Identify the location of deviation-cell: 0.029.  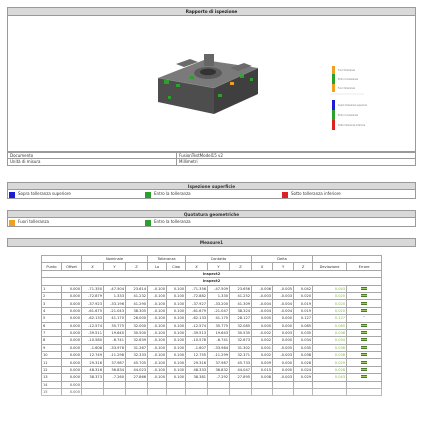
(330, 362).